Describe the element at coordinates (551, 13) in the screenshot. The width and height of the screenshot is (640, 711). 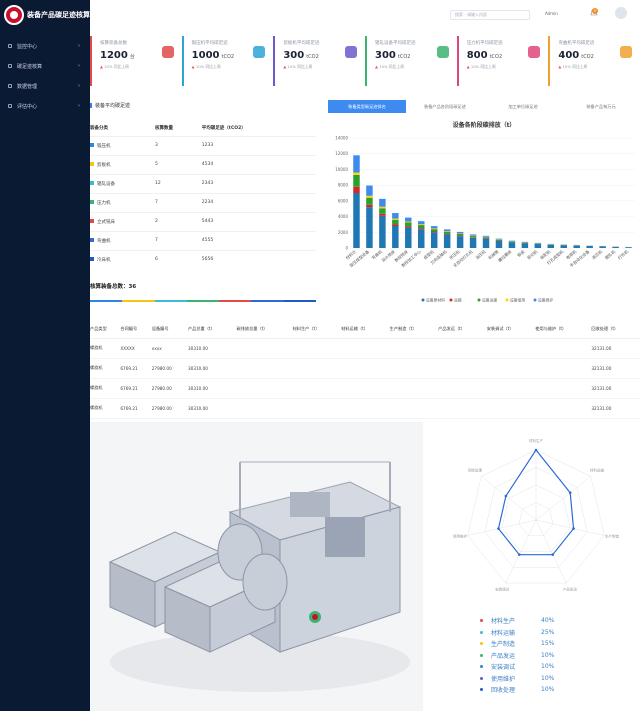
I see `user-name: Admin` at that location.